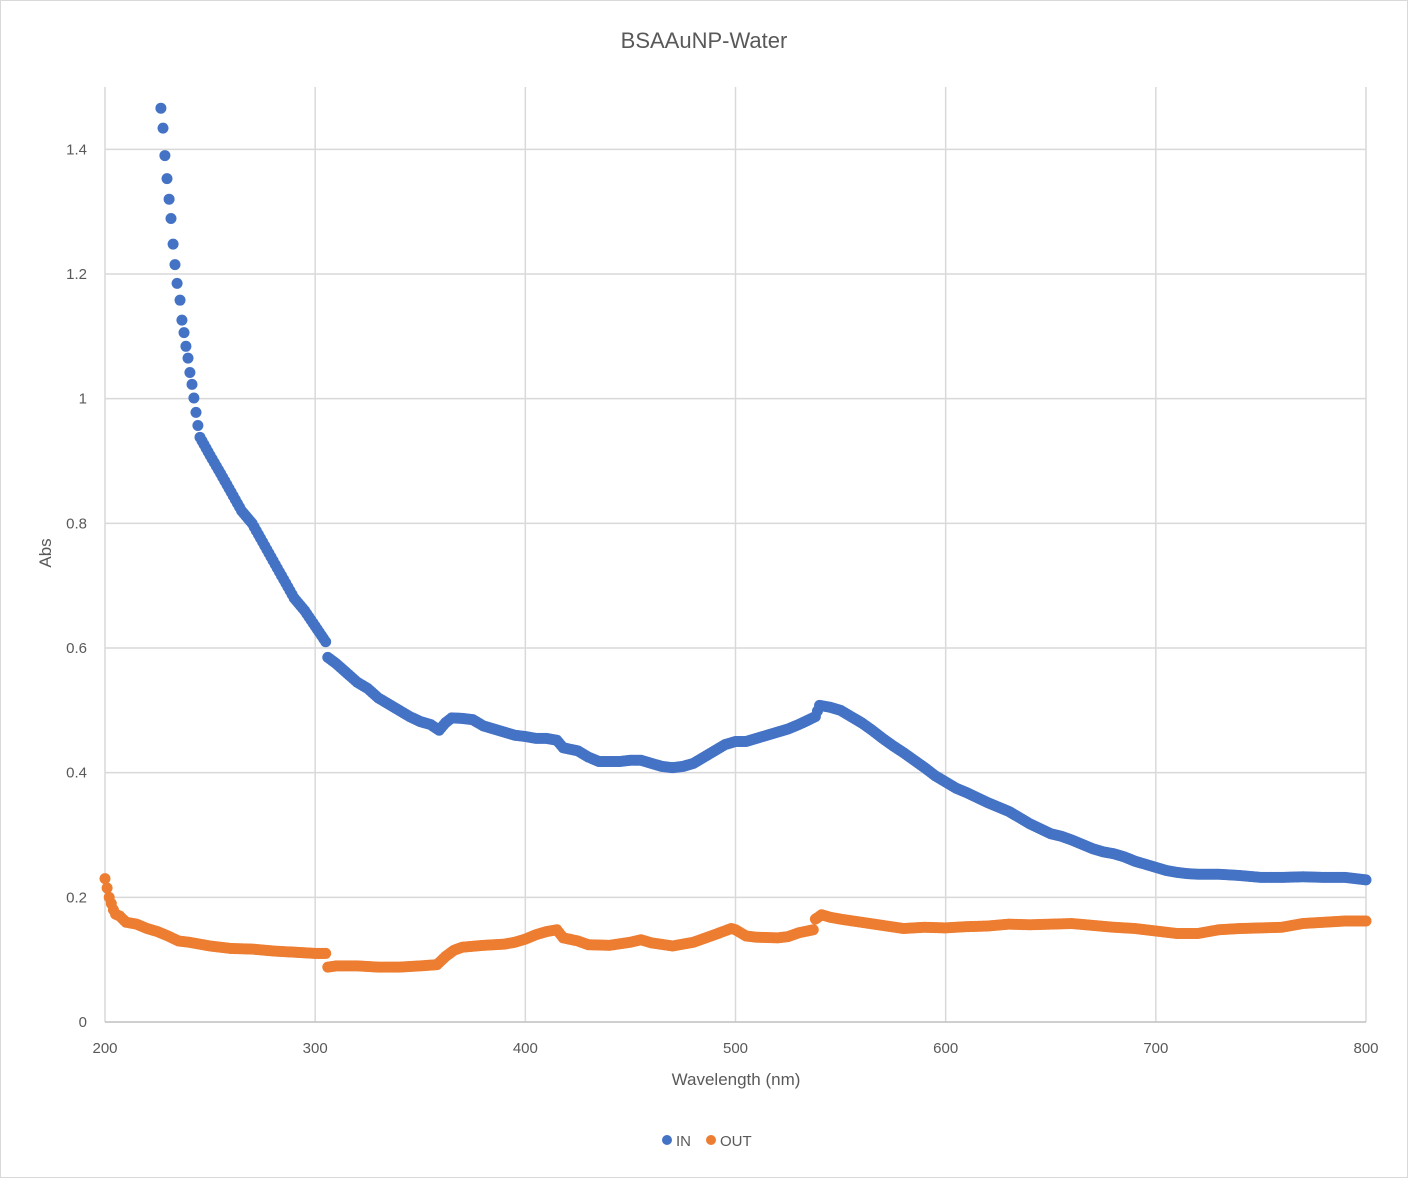 The width and height of the screenshot is (1408, 1178). What do you see at coordinates (704, 40) in the screenshot?
I see `chart-title: BSAAuNP-Water` at bounding box center [704, 40].